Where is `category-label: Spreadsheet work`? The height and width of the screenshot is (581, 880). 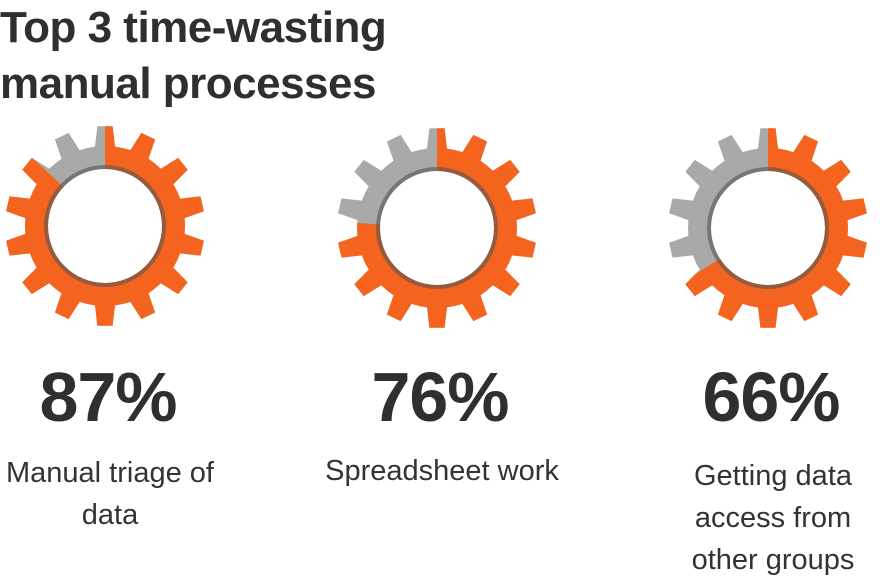 category-label: Spreadsheet work is located at coordinates (442, 471).